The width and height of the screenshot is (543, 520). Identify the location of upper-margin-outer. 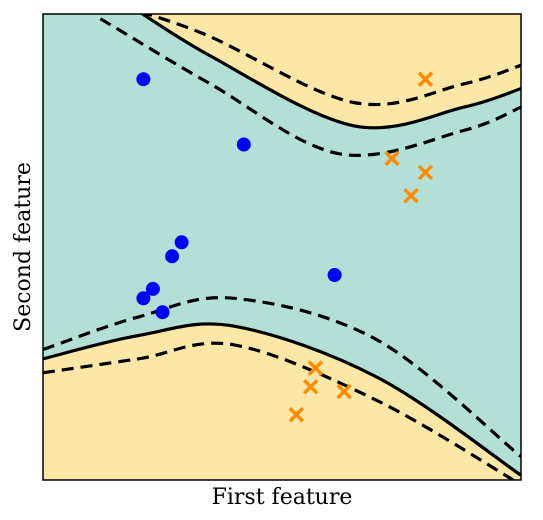
(331, 60).